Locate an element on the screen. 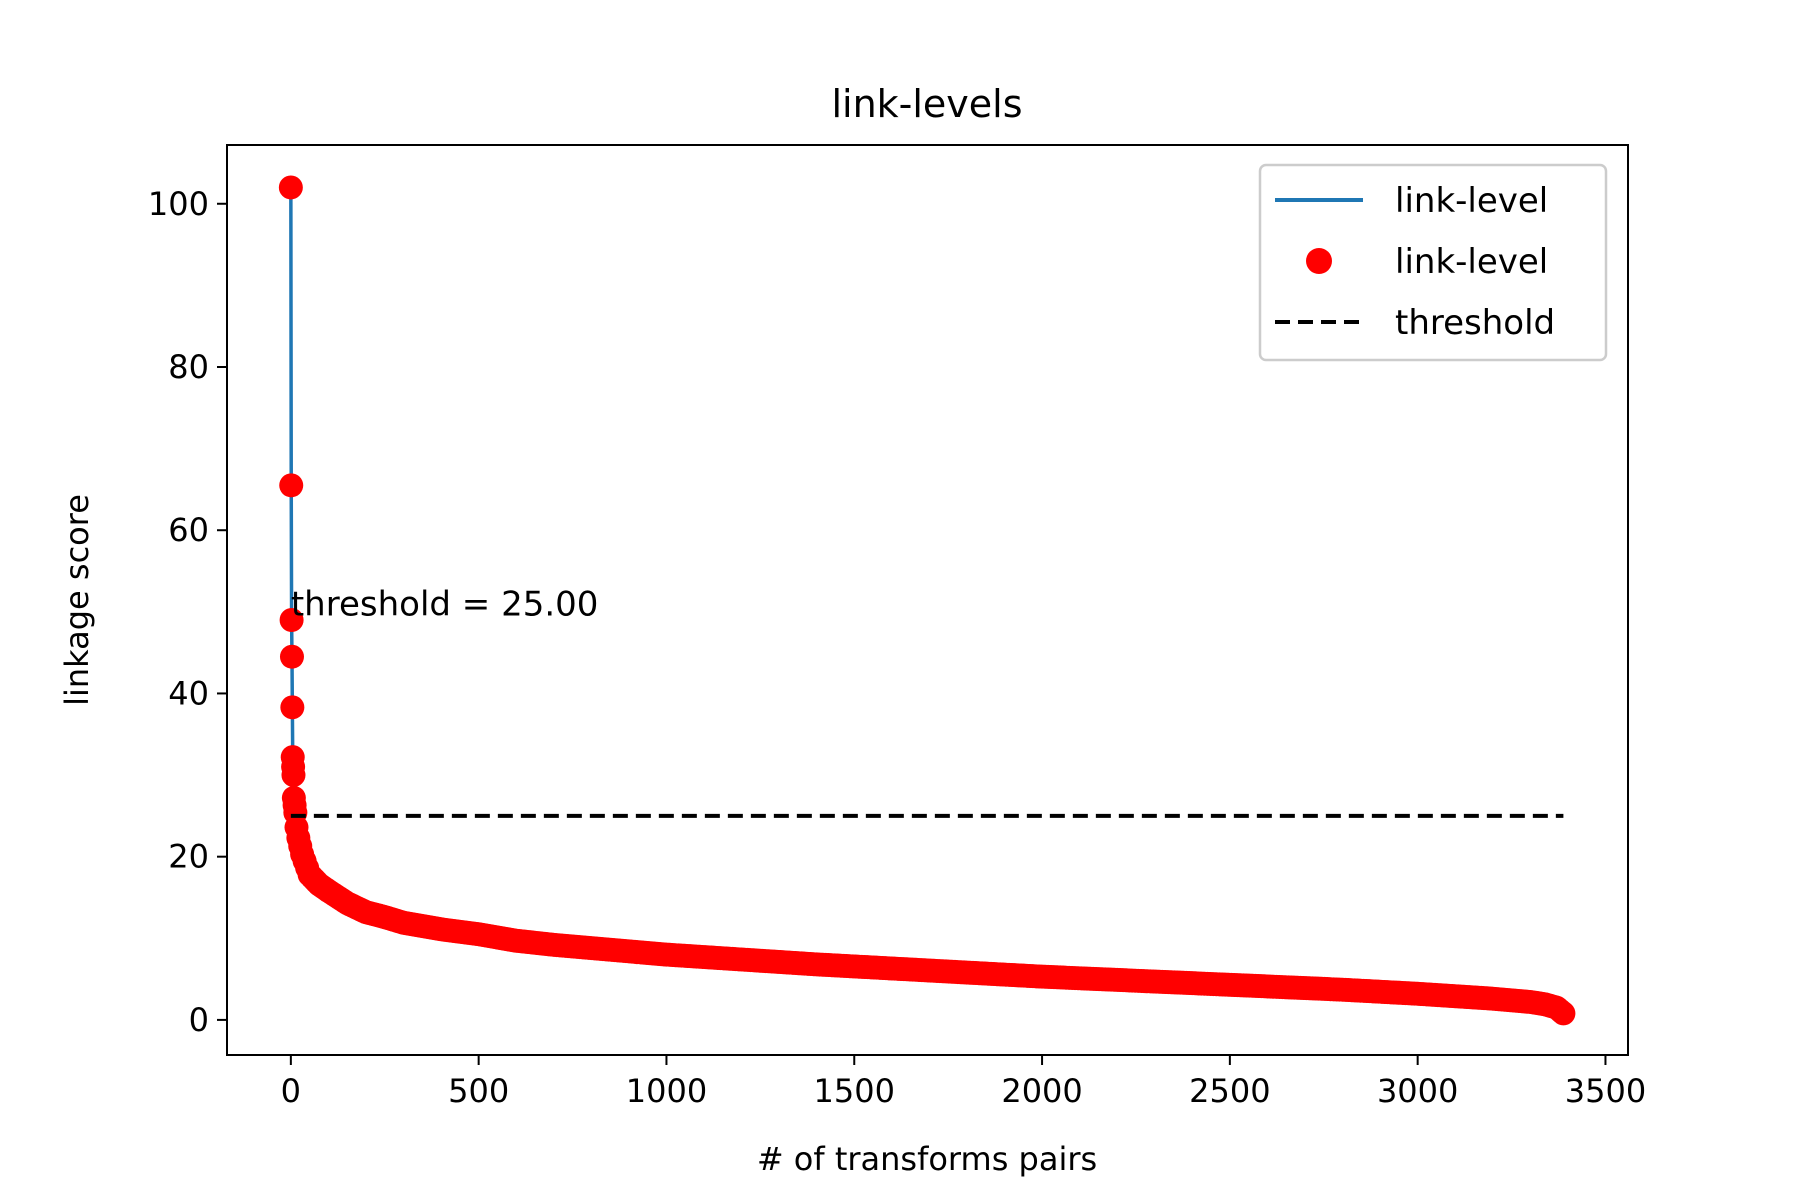 The image size is (1800, 1200). legend-label: threshold is located at coordinates (1475, 323).